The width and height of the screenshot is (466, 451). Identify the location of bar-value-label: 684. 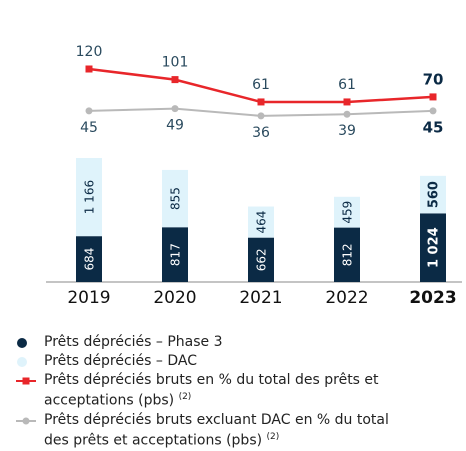
(90, 259).